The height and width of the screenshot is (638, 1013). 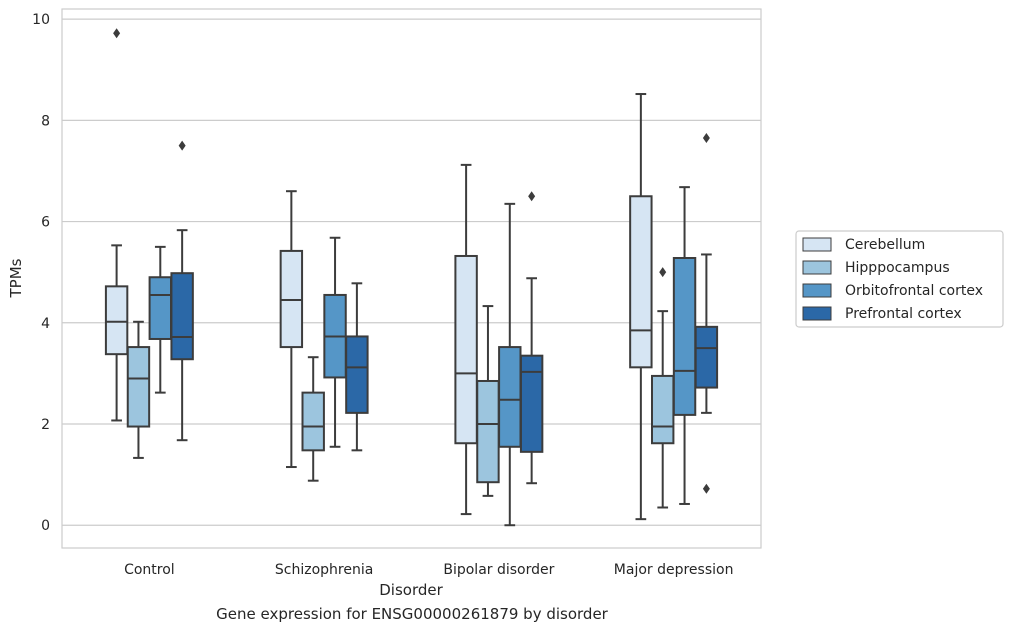 What do you see at coordinates (885, 245) in the screenshot?
I see `legend-label: Cerebellum` at bounding box center [885, 245].